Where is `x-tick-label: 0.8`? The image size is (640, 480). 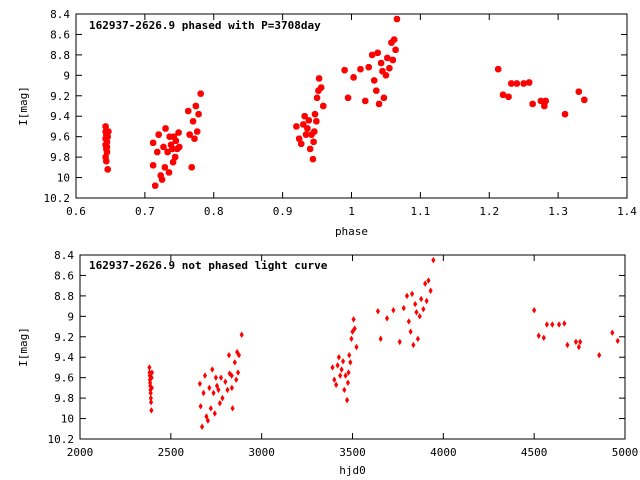
x-tick-label: 0.8 is located at coordinates (214, 211).